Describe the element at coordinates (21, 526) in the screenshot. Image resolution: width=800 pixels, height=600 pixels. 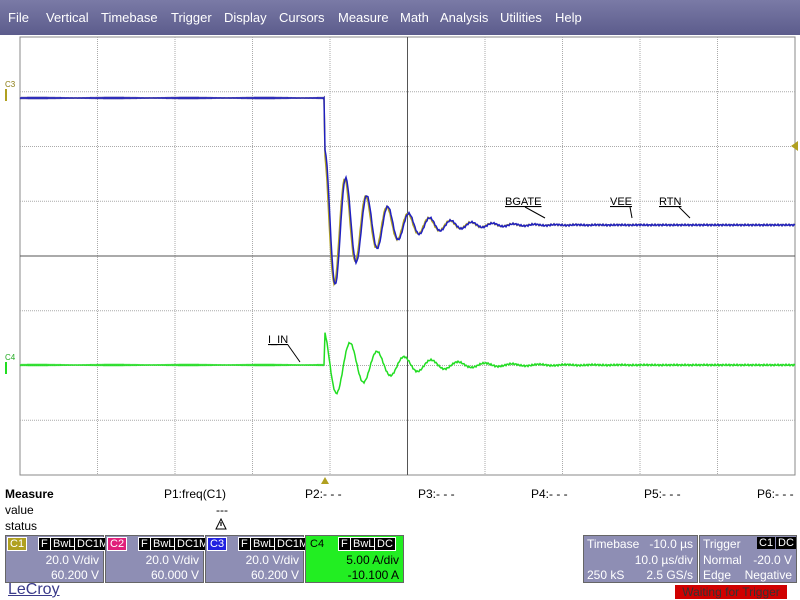
I see `row-label: status` at that location.